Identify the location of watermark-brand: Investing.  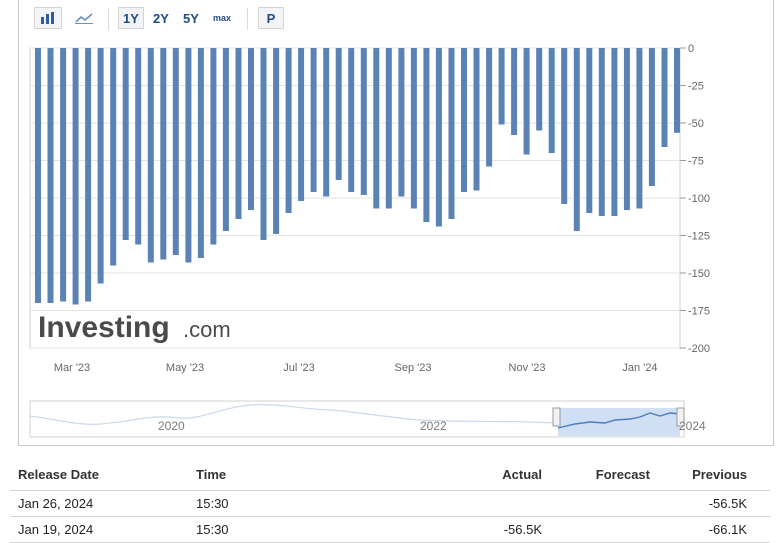
(104, 327).